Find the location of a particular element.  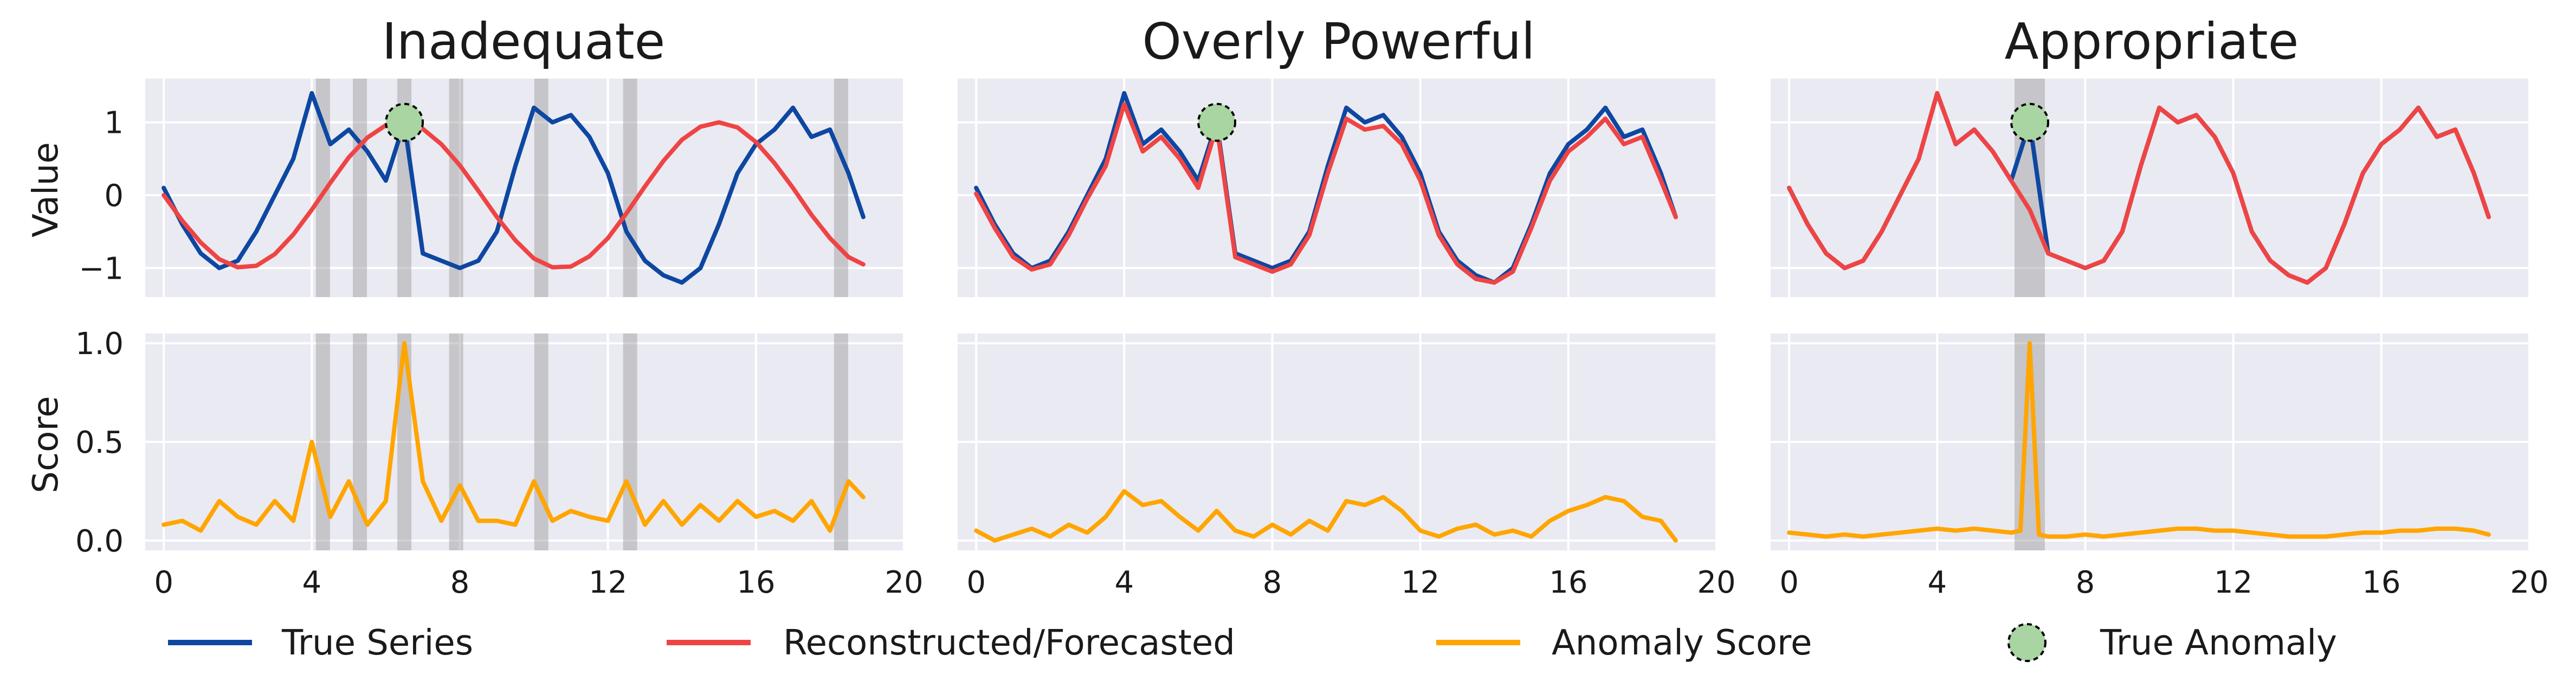

y-tick-label: 1 is located at coordinates (114, 123).